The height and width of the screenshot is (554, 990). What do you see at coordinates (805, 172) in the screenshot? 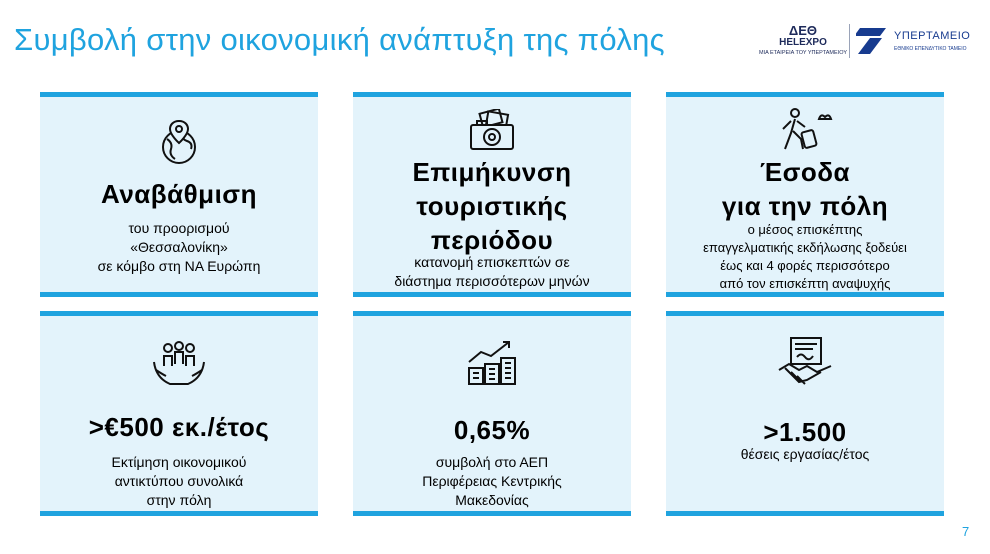
I see `headline-line: Έσοδα` at bounding box center [805, 172].